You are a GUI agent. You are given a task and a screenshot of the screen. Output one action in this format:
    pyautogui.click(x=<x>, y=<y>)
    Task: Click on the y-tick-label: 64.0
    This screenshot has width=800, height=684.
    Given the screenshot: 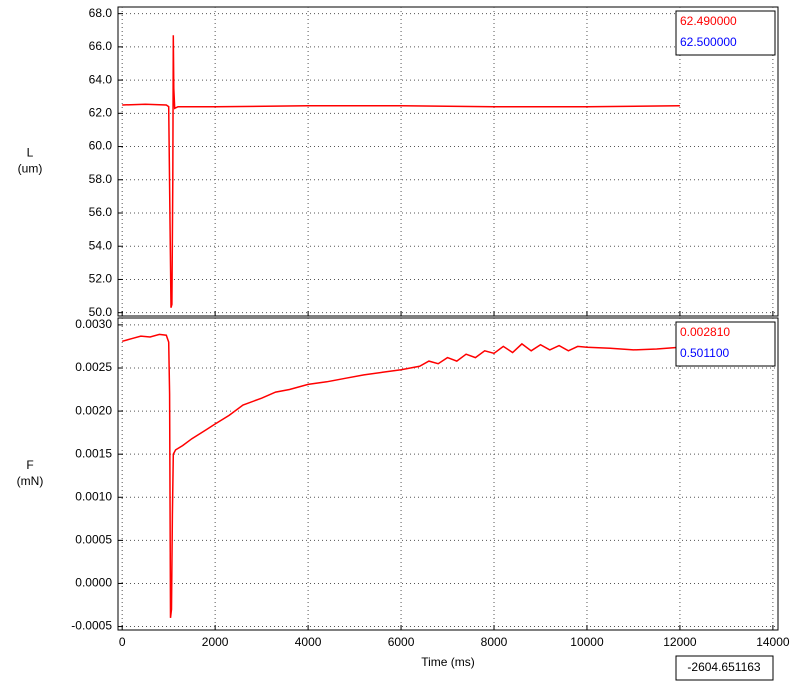 What is the action you would take?
    pyautogui.click(x=101, y=79)
    